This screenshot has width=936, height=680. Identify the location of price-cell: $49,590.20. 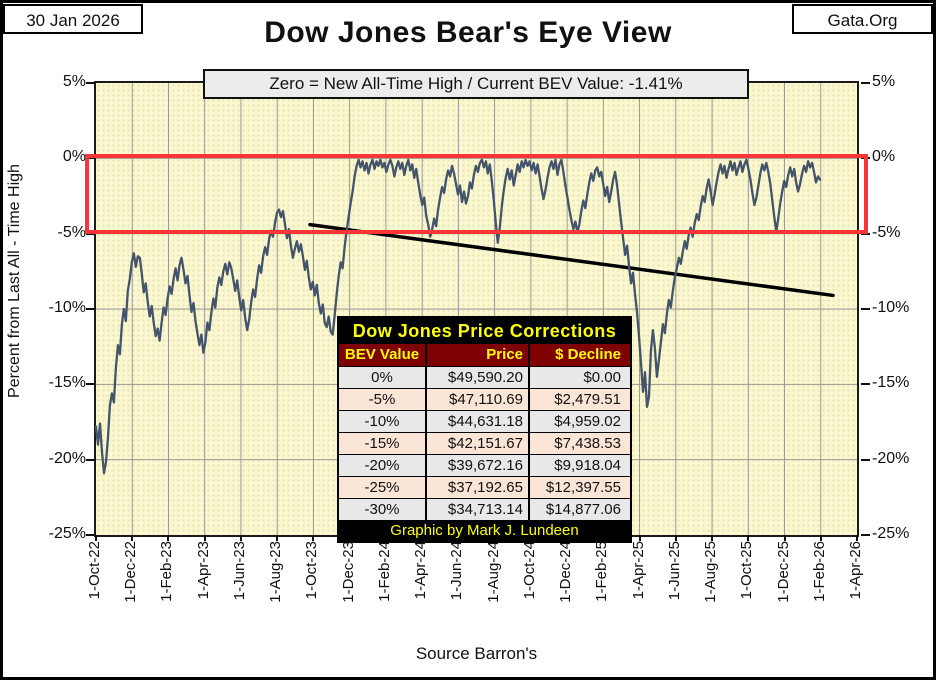
(478, 377).